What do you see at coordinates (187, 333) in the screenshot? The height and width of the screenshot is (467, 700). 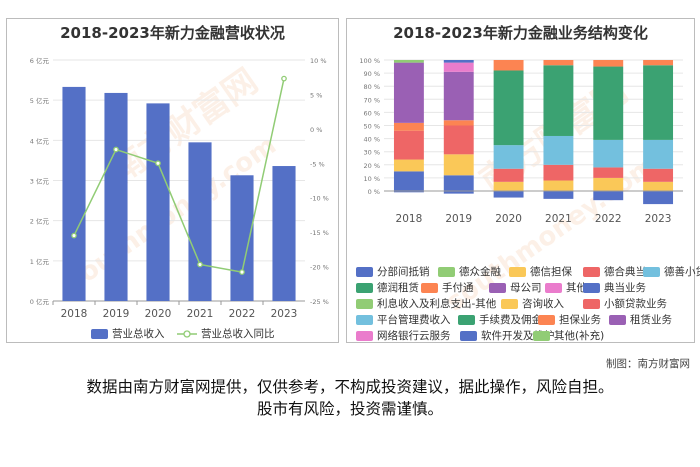 I see `legend-line-icon` at bounding box center [187, 333].